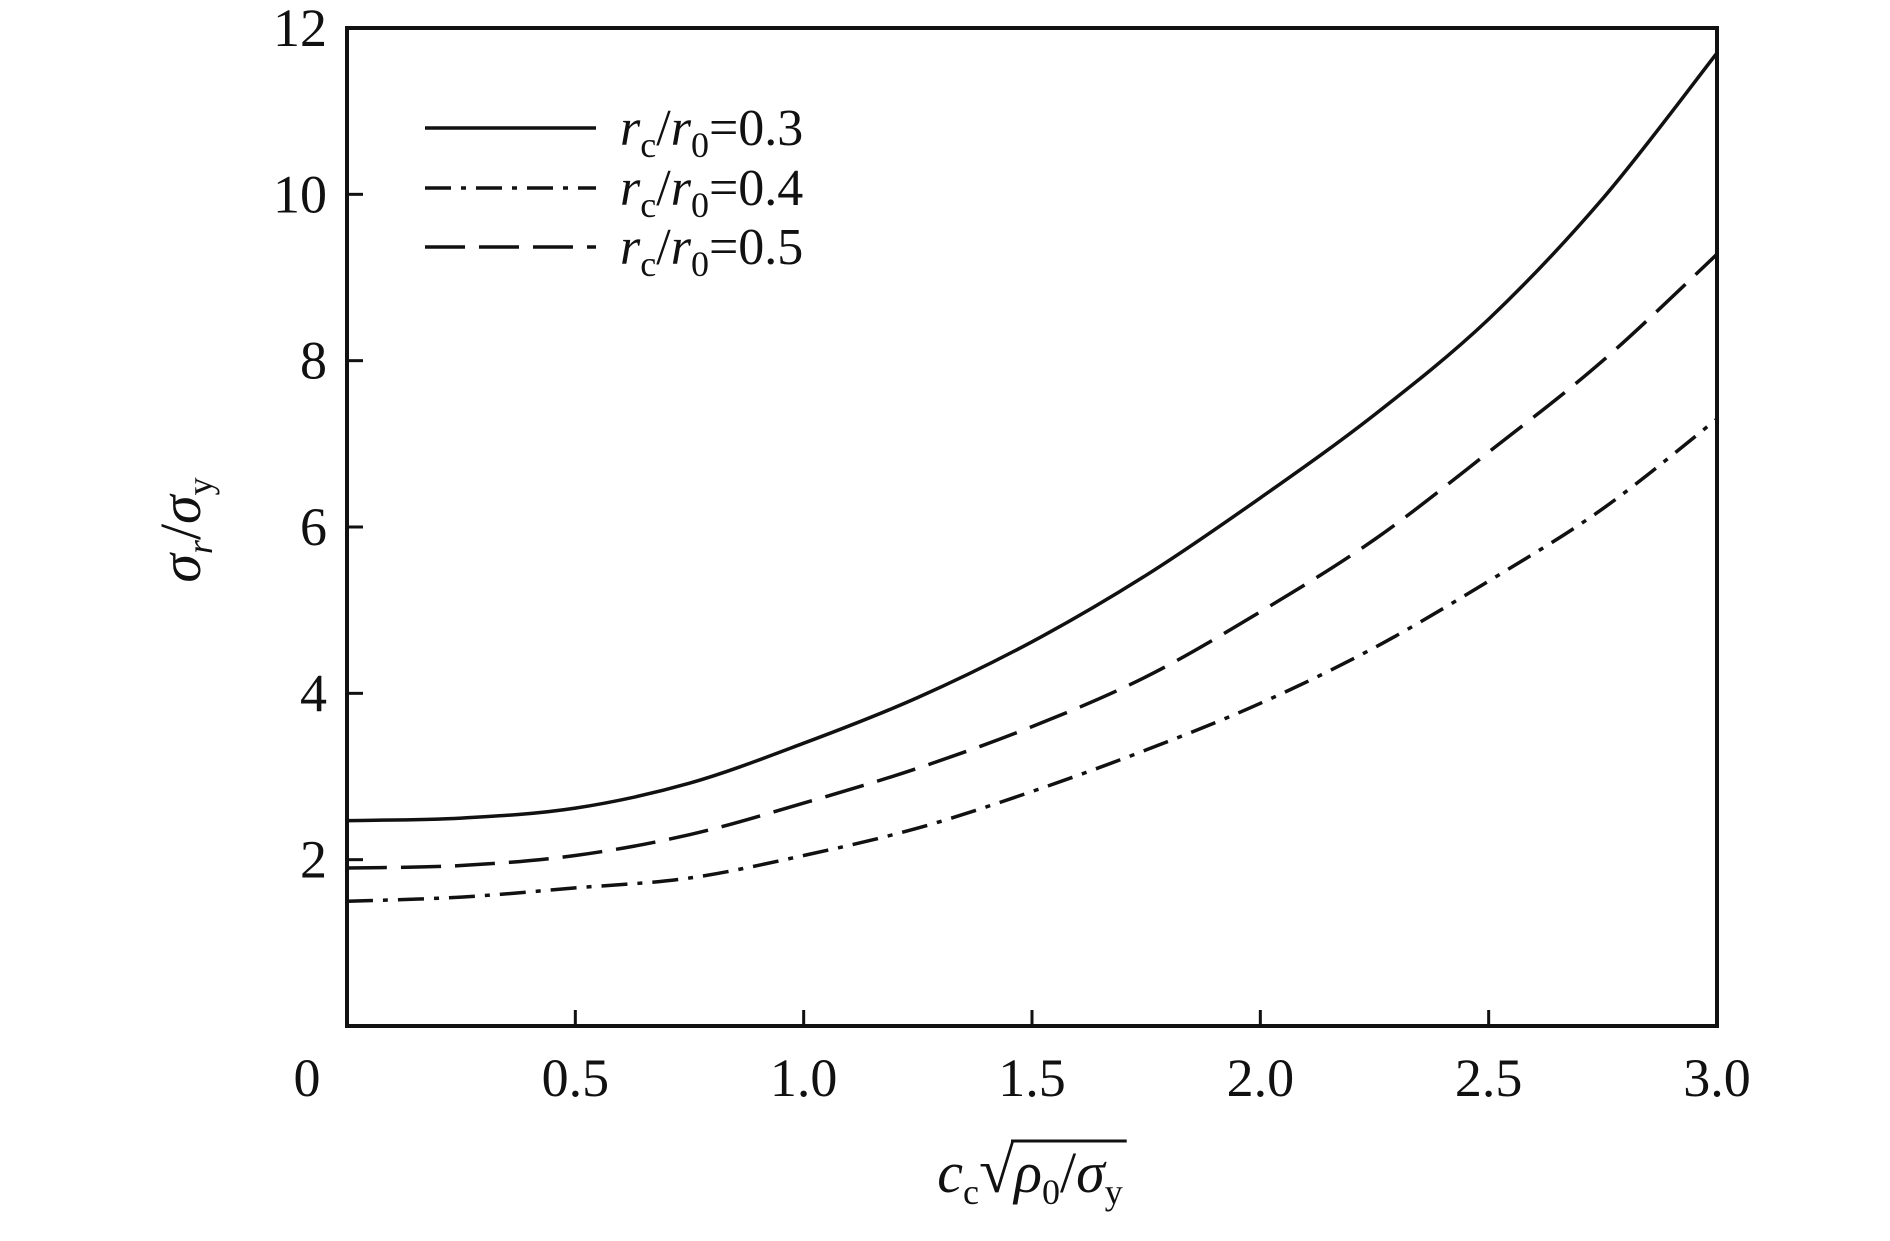 This screenshot has width=1890, height=1241. I want to click on x-tick-label: 1.5, so click(1032, 1078).